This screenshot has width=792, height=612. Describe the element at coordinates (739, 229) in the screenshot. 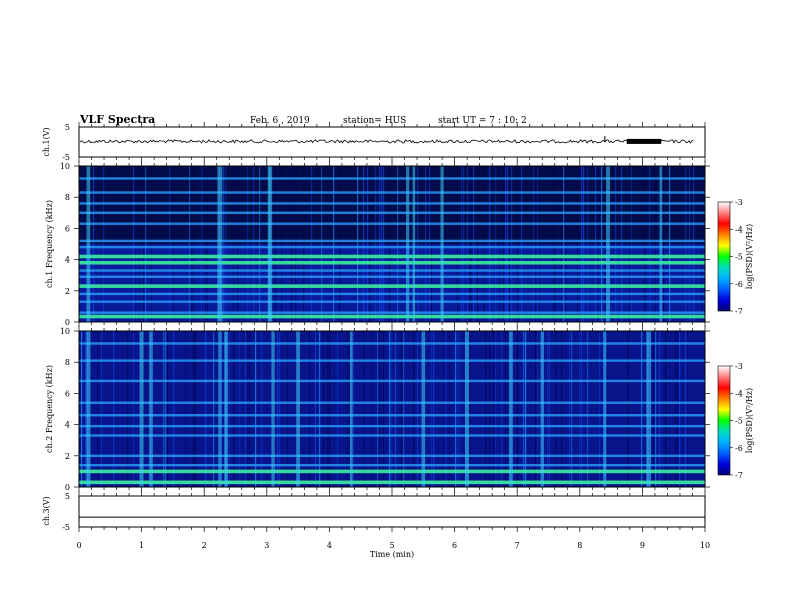

I see `colorbar-tick-label: -4` at that location.